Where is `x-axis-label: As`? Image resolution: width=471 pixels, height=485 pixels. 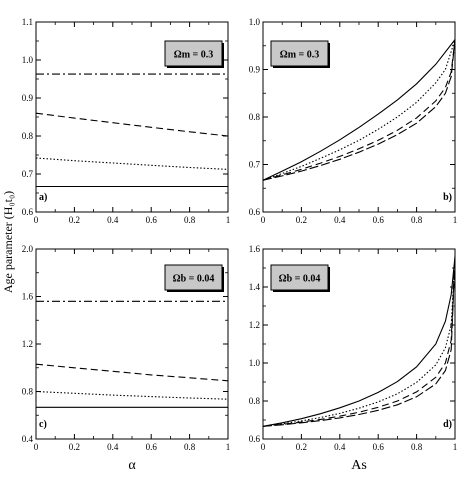 x-axis-label: As is located at coordinates (359, 465).